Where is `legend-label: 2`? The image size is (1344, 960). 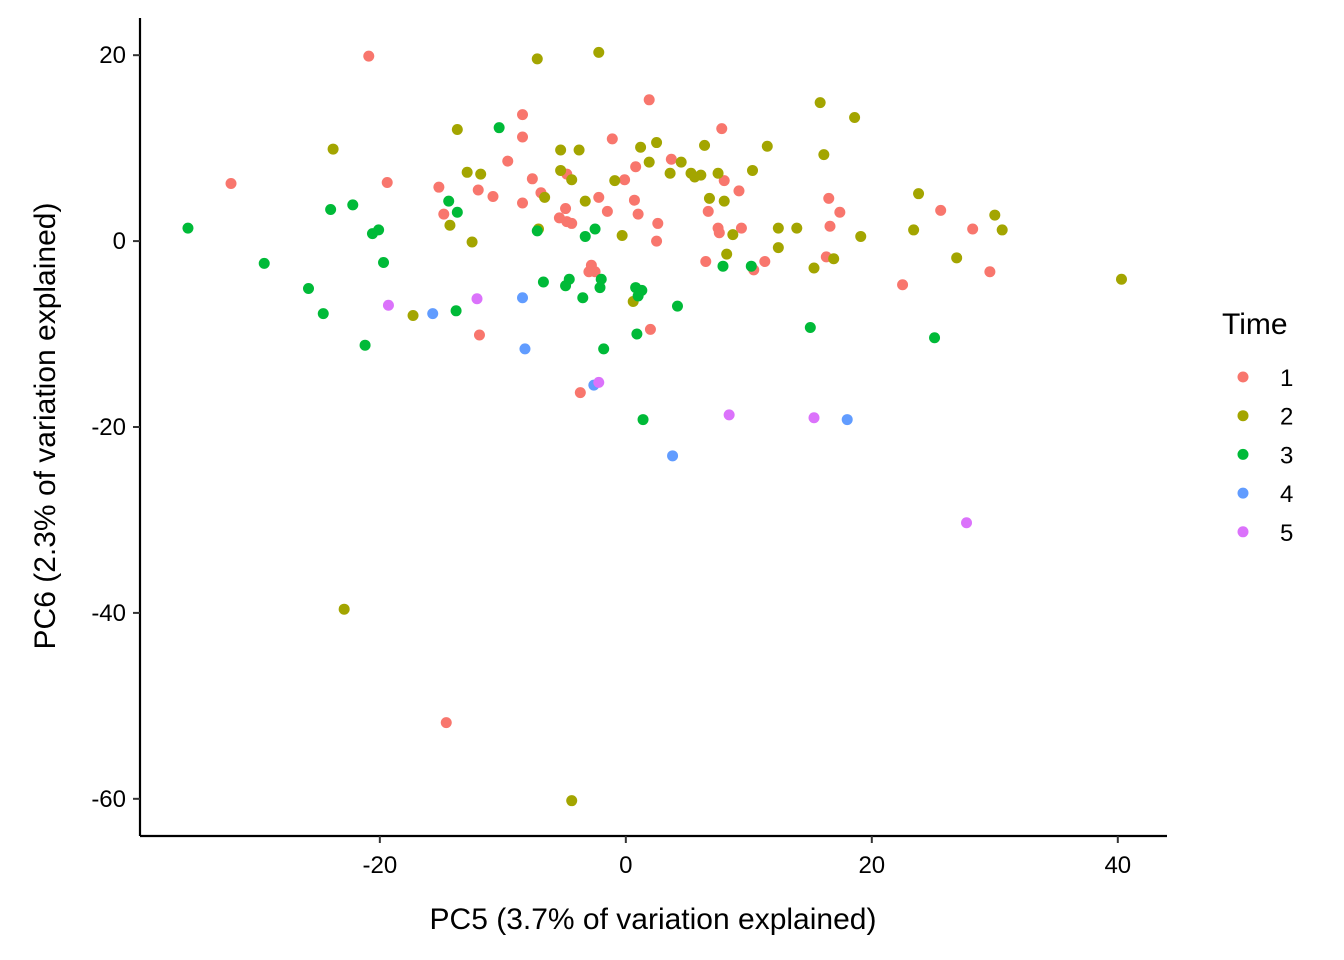 legend-label: 2 is located at coordinates (1286, 417).